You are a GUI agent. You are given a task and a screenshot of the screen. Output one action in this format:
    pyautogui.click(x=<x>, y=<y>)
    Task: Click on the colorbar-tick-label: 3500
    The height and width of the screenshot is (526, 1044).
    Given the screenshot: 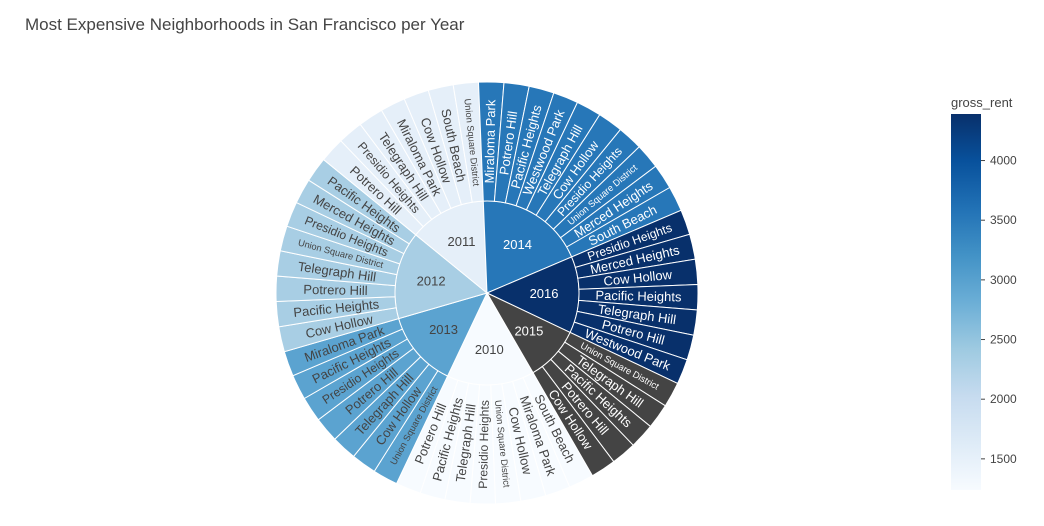 What is the action you would take?
    pyautogui.click(x=1003, y=220)
    